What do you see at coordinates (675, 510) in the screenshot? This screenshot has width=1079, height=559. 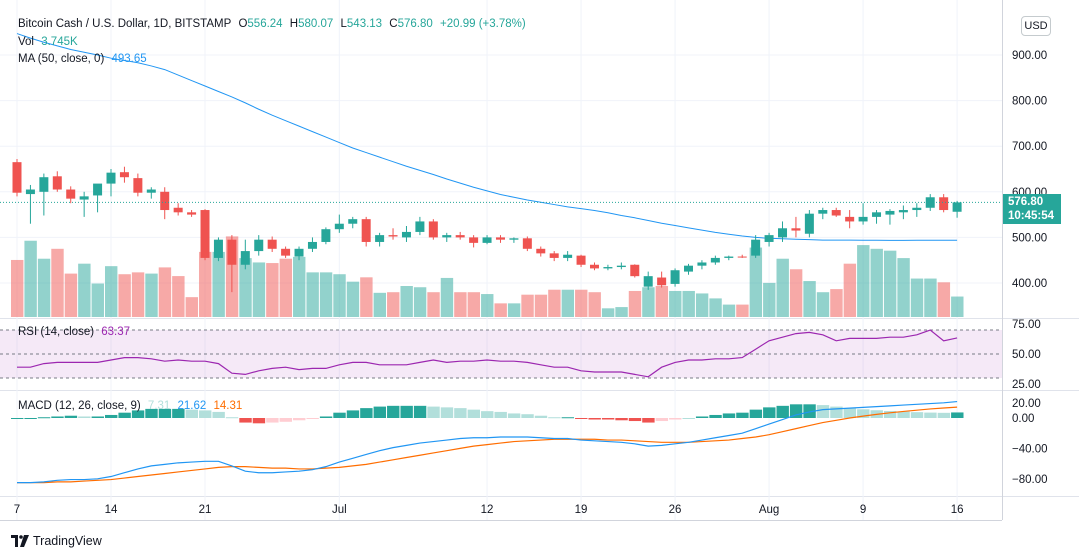 I see `time-tick-label: 26` at bounding box center [675, 510].